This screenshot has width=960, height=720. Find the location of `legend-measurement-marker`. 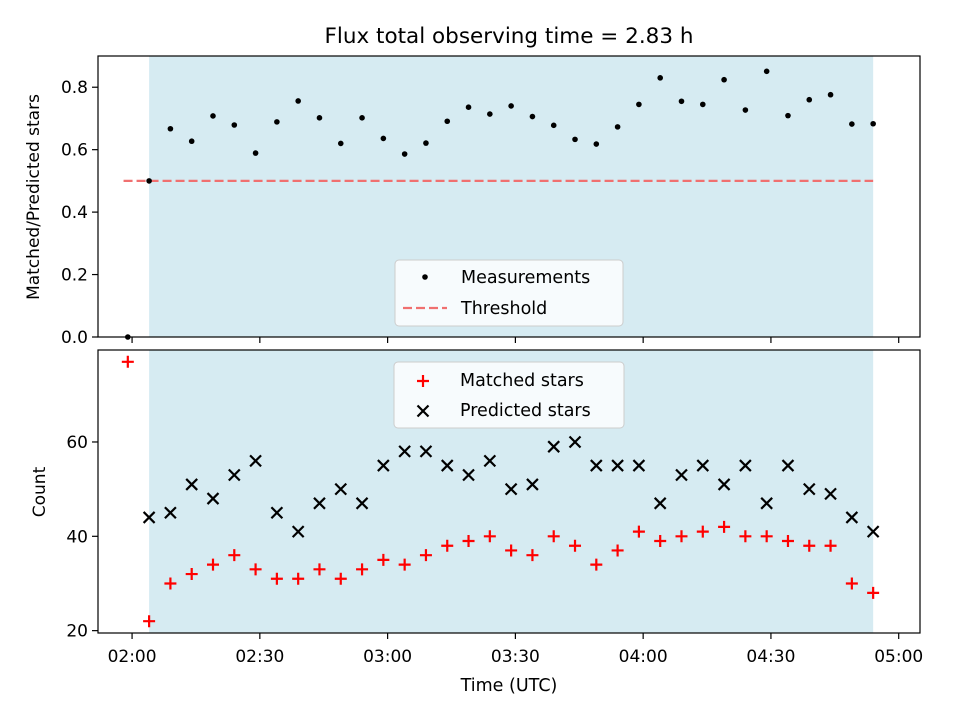

legend-measurement-marker is located at coordinates (425, 277).